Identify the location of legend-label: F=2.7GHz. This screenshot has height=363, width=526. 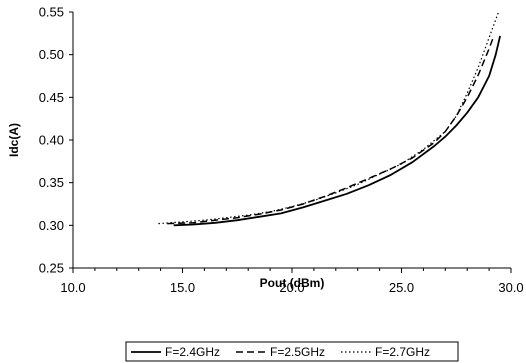
(402, 352).